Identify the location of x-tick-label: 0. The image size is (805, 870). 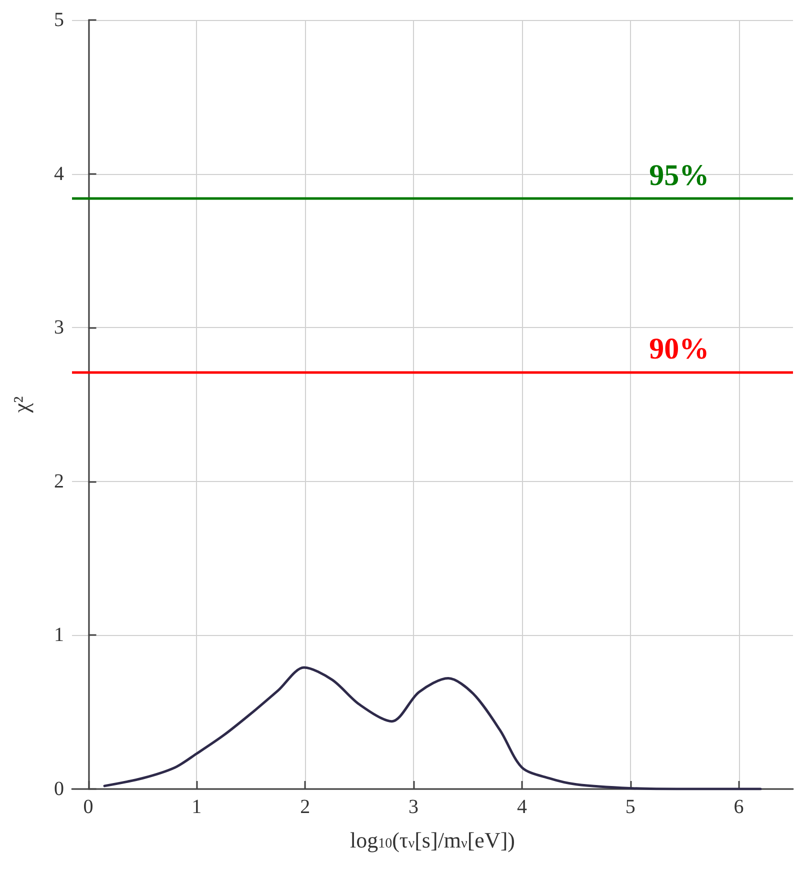
(88, 807).